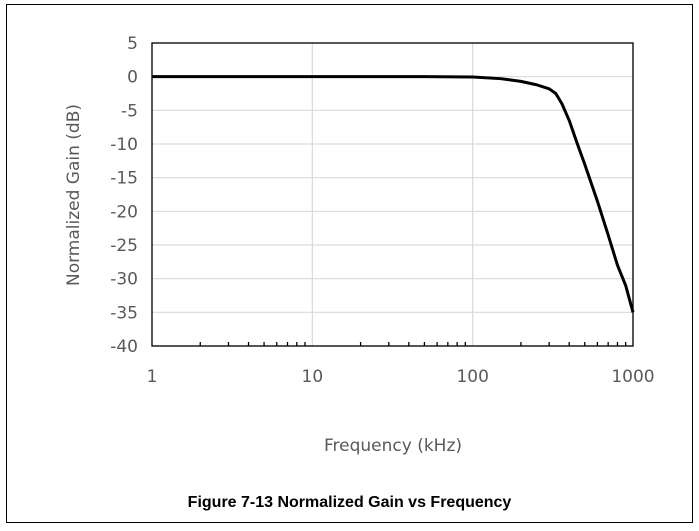 The height and width of the screenshot is (531, 699). I want to click on y-tick-label: -15, so click(124, 179).